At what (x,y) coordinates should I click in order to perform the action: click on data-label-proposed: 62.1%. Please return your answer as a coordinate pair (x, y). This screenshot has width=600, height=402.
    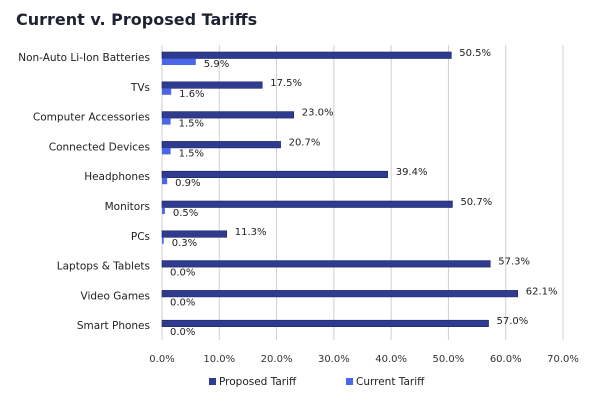
    Looking at the image, I should click on (542, 291).